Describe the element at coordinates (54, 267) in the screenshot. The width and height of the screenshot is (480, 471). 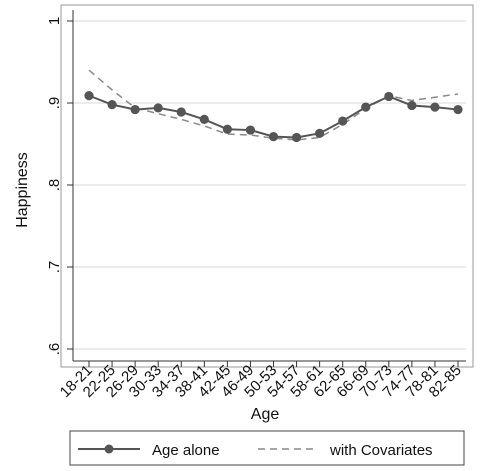
I see `y-tick-label: .7` at that location.